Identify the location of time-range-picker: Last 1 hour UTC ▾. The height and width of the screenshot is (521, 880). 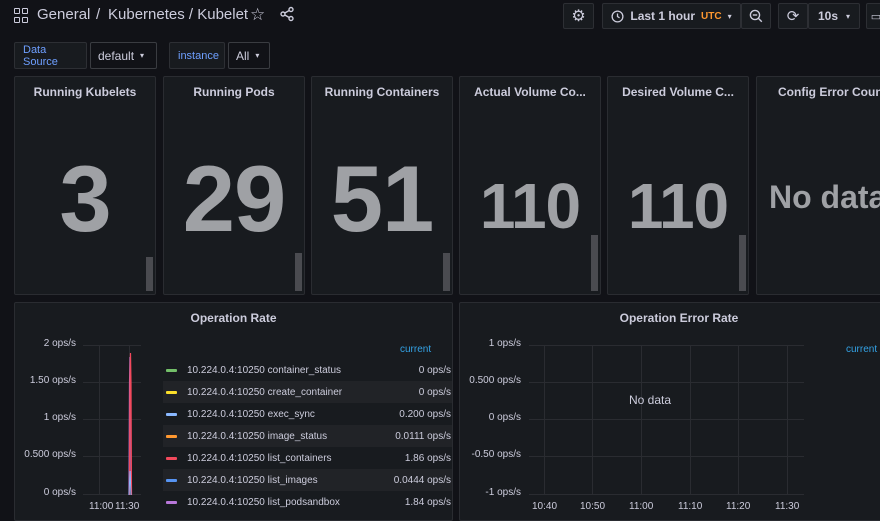
(671, 16).